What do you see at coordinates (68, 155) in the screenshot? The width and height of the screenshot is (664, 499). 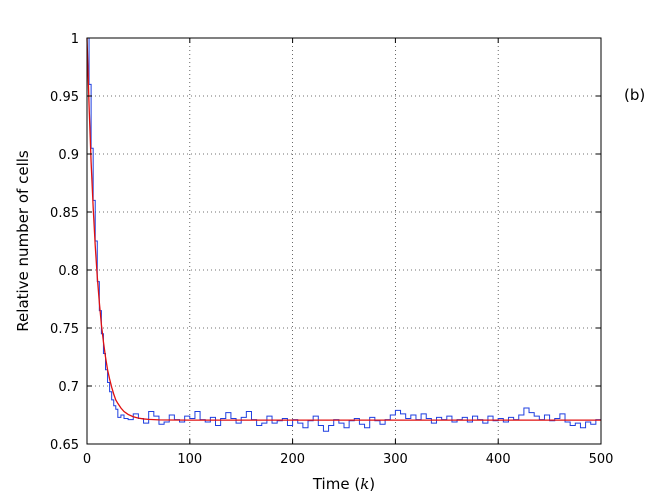 I see `y-tick-label: 0.9` at bounding box center [68, 155].